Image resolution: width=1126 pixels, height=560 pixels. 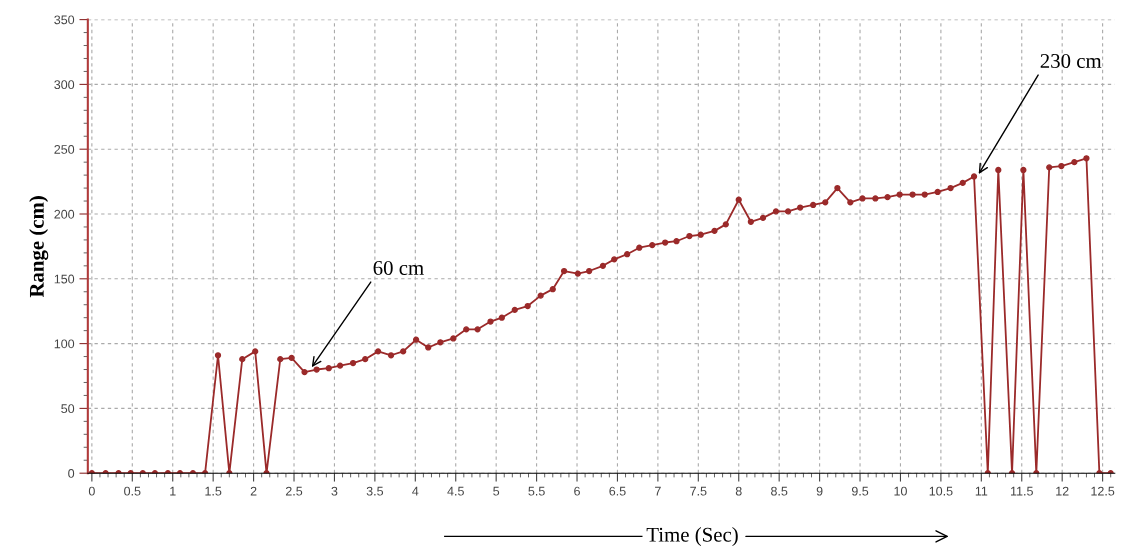 What do you see at coordinates (398, 268) in the screenshot?
I see `annotation: 60 cm` at bounding box center [398, 268].